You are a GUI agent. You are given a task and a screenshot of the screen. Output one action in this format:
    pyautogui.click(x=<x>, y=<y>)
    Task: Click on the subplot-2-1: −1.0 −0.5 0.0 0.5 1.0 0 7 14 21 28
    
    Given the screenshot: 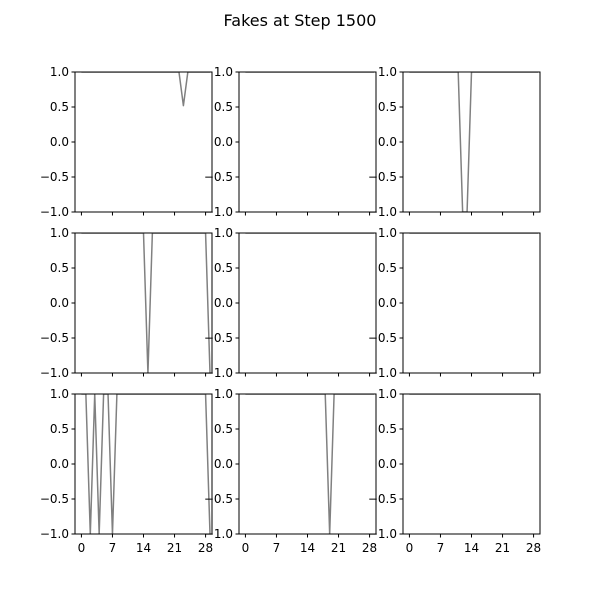 What is the action you would take?
    pyautogui.click(x=290, y=471)
    